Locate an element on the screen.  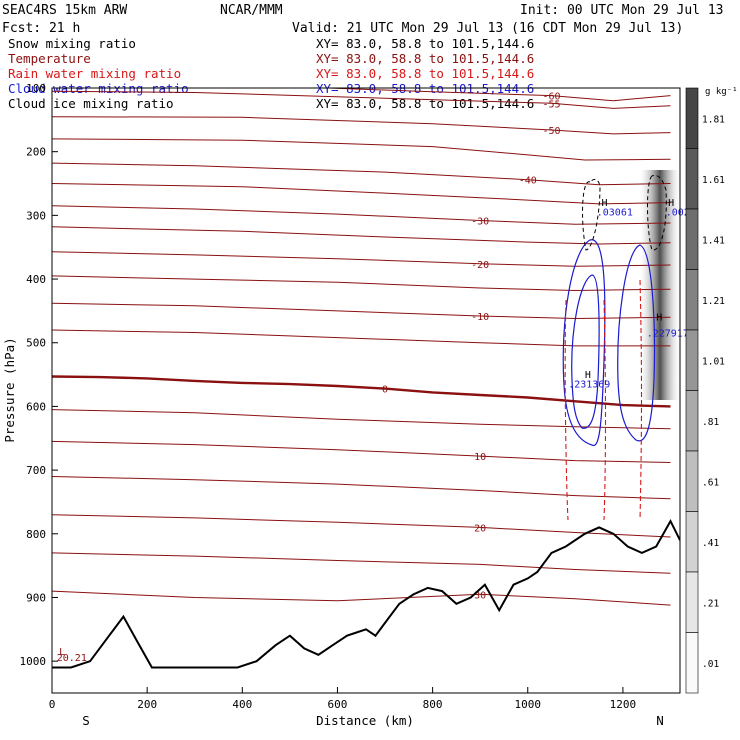
y-tick-label: 700 is located at coordinates (36, 470).